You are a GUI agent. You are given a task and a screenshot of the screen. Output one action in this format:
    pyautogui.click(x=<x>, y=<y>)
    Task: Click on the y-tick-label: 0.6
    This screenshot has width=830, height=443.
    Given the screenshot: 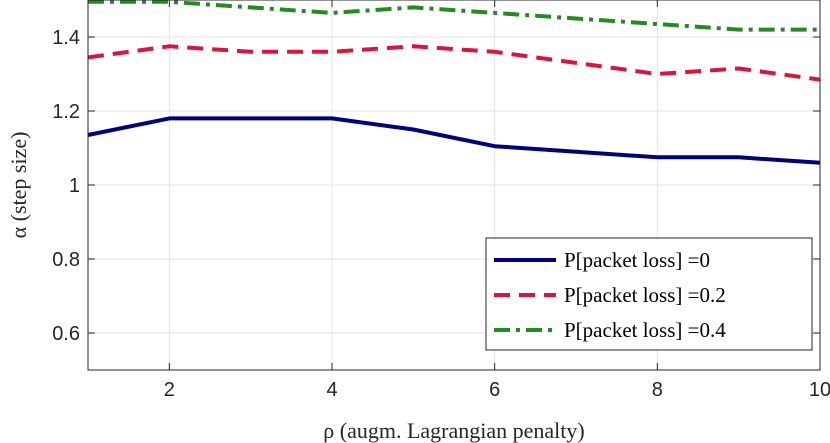 What is the action you would take?
    pyautogui.click(x=66, y=334)
    